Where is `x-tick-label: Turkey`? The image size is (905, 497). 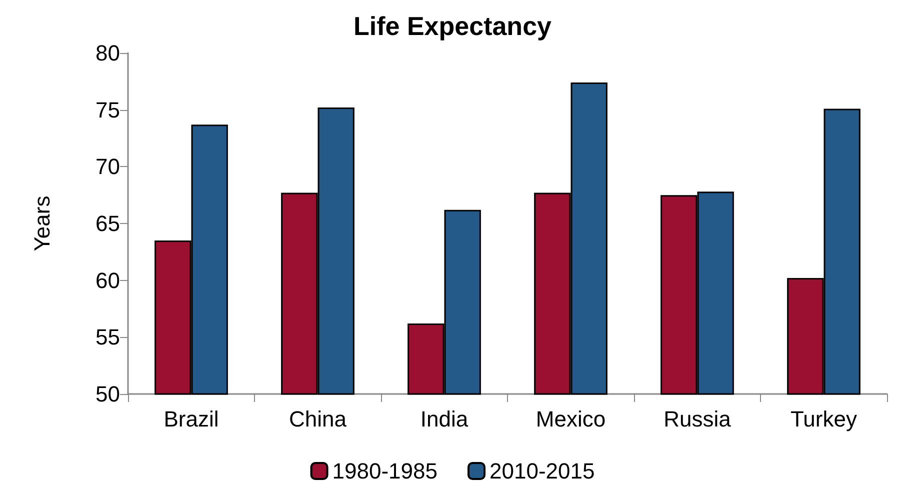 x-tick-label: Turkey is located at coordinates (823, 419).